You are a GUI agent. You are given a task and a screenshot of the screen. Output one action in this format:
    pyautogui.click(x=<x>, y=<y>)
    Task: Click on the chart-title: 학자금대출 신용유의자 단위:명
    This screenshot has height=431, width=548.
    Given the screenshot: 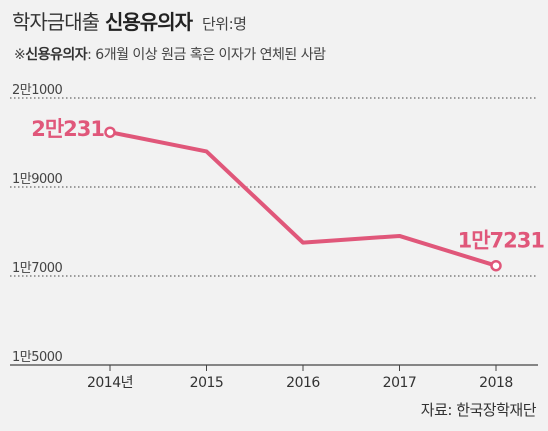 What is the action you would take?
    pyautogui.click(x=129, y=20)
    